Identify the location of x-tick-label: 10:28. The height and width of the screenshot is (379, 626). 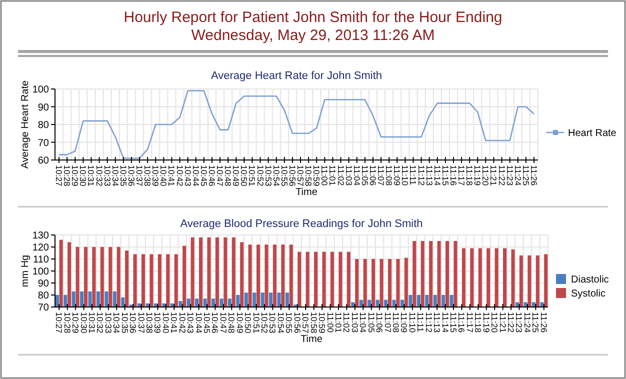
(67, 176).